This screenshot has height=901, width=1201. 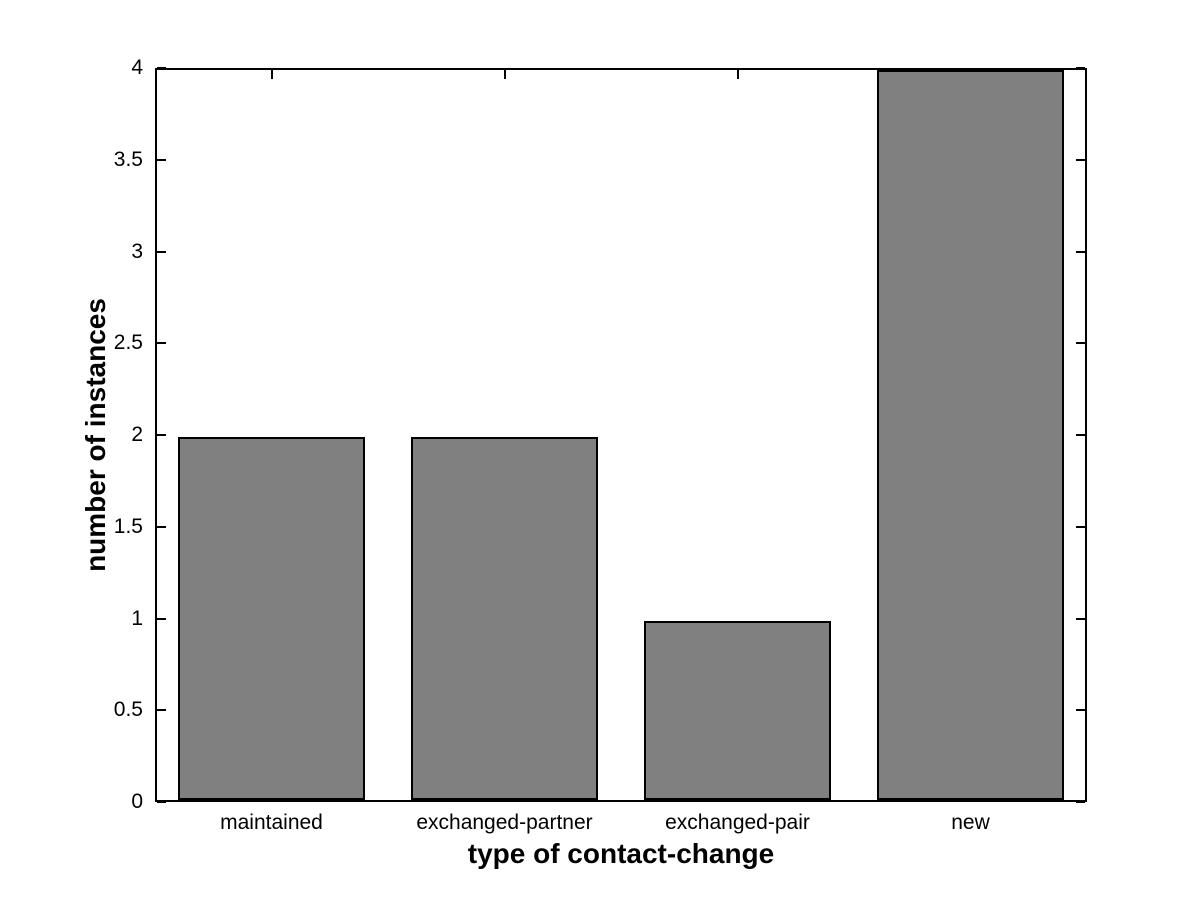 What do you see at coordinates (137, 618) in the screenshot?
I see `y-tick-label: 1` at bounding box center [137, 618].